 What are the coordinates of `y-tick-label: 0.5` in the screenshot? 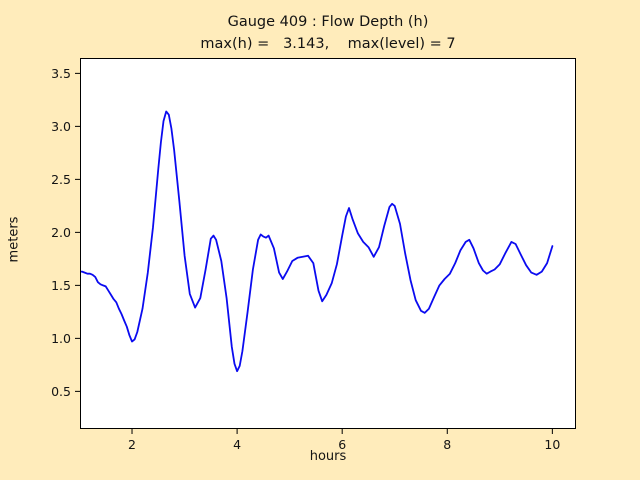 It's located at (61, 391).